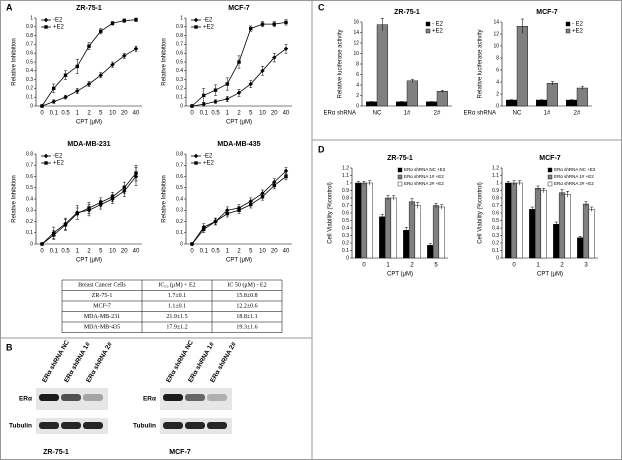  I want to click on x-tick-label: 10, so click(262, 114).